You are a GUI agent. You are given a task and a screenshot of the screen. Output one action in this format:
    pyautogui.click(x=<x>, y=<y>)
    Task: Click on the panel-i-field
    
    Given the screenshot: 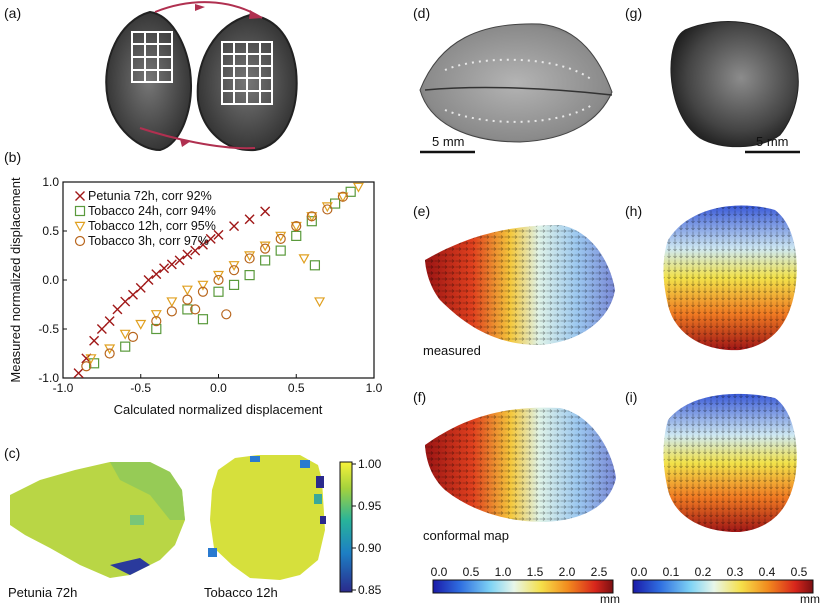 What is the action you would take?
    pyautogui.click(x=730, y=463)
    